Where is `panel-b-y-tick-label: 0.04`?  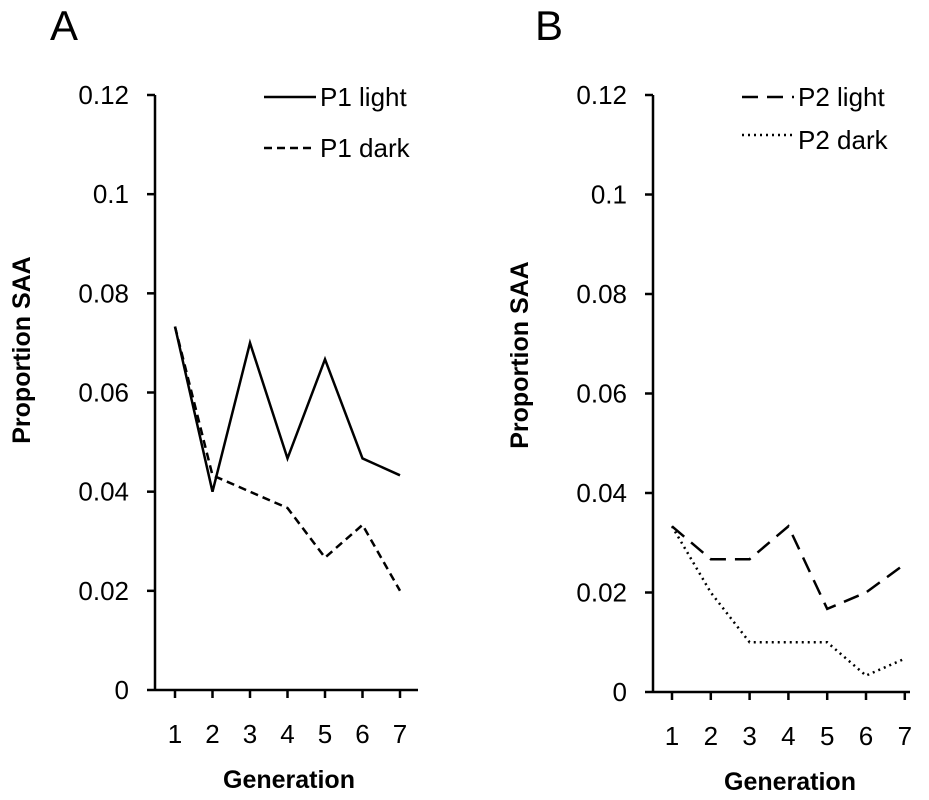 panel-b-y-tick-label: 0.04 is located at coordinates (601, 493).